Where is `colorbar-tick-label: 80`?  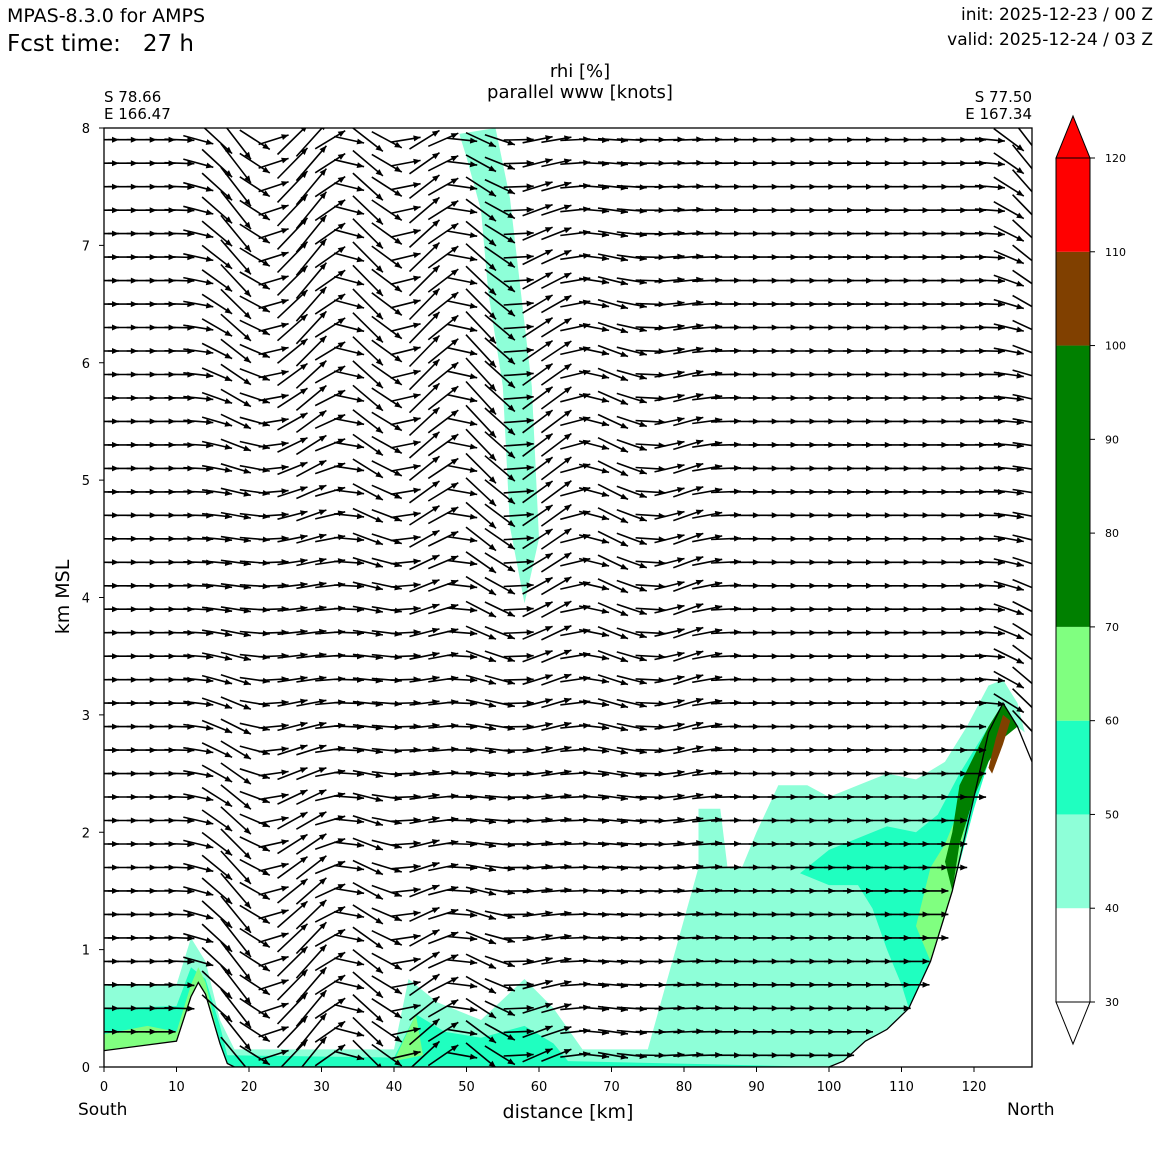 colorbar-tick-label: 80 is located at coordinates (1112, 533).